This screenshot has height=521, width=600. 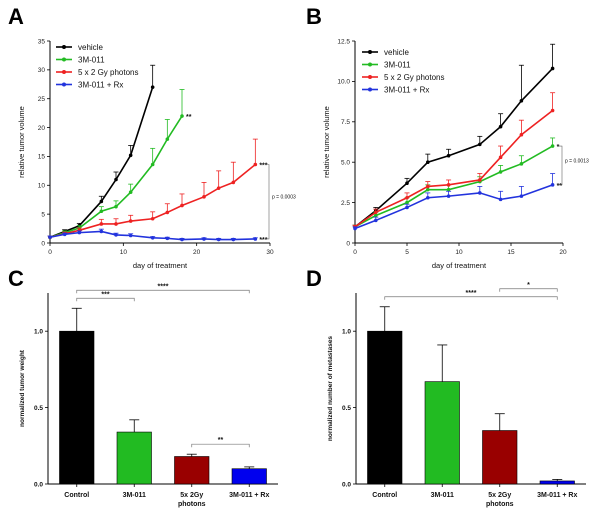 I want to click on y-tick-label: 0.0, so click(x=38, y=484).